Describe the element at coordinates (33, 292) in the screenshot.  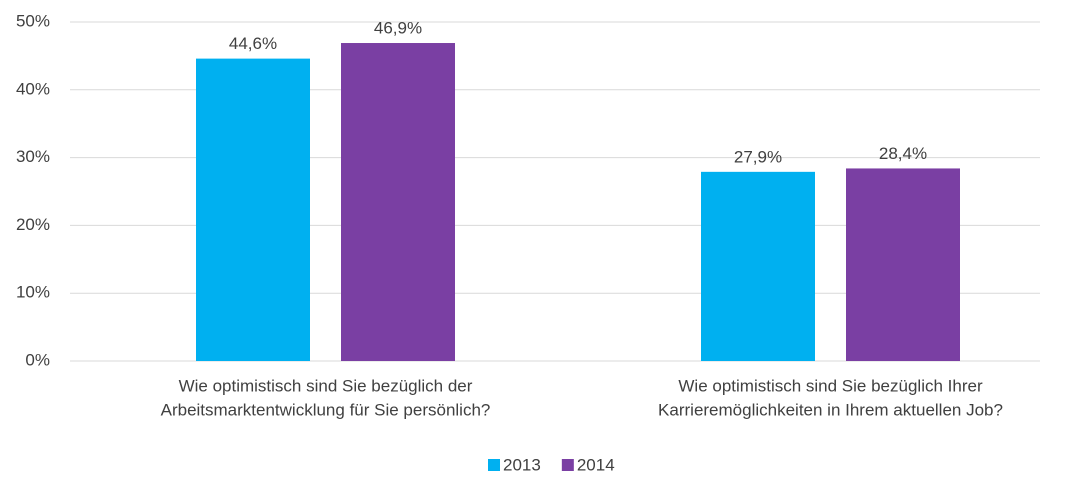
I see `y-tick-label: 10%` at that location.